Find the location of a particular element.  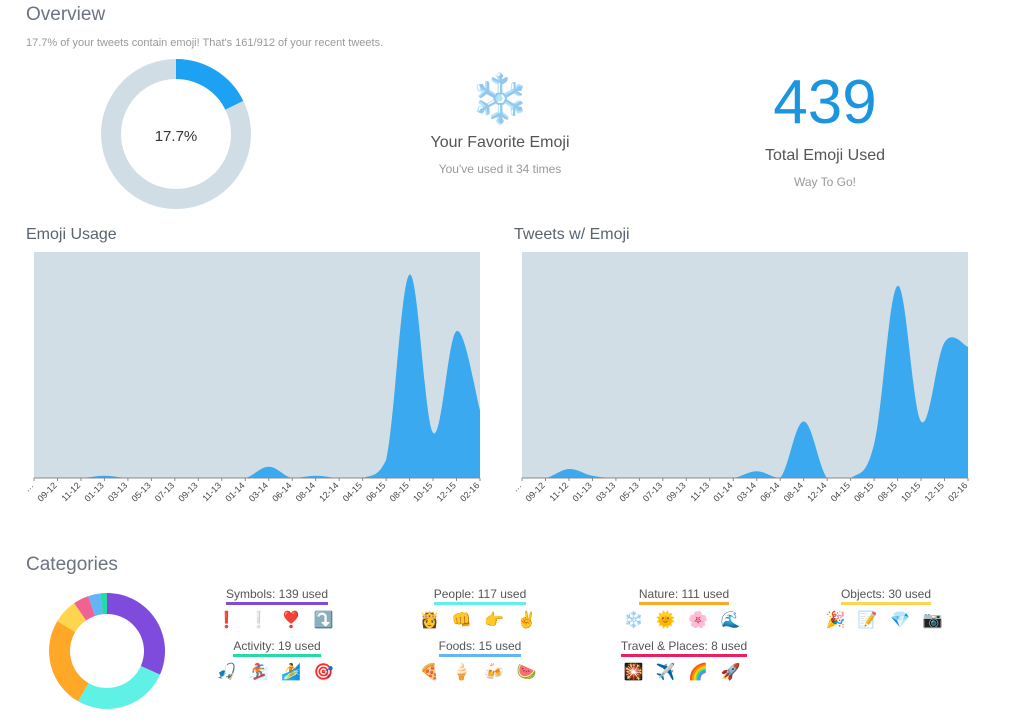

tweets-with-emoji-x-tick-label: 03-14 is located at coordinates (746, 491).